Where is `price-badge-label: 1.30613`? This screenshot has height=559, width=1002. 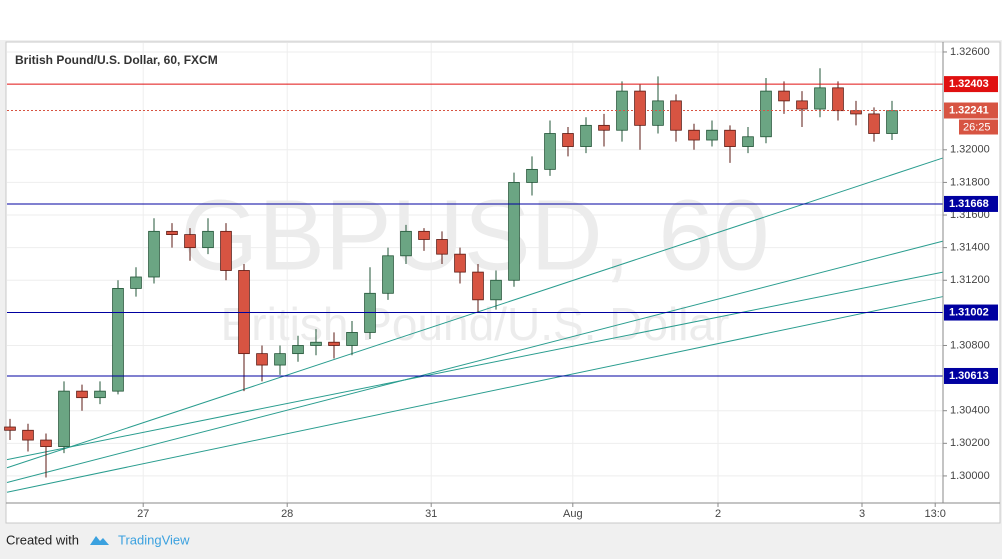
price-badge-label: 1.30613 is located at coordinates (969, 376).